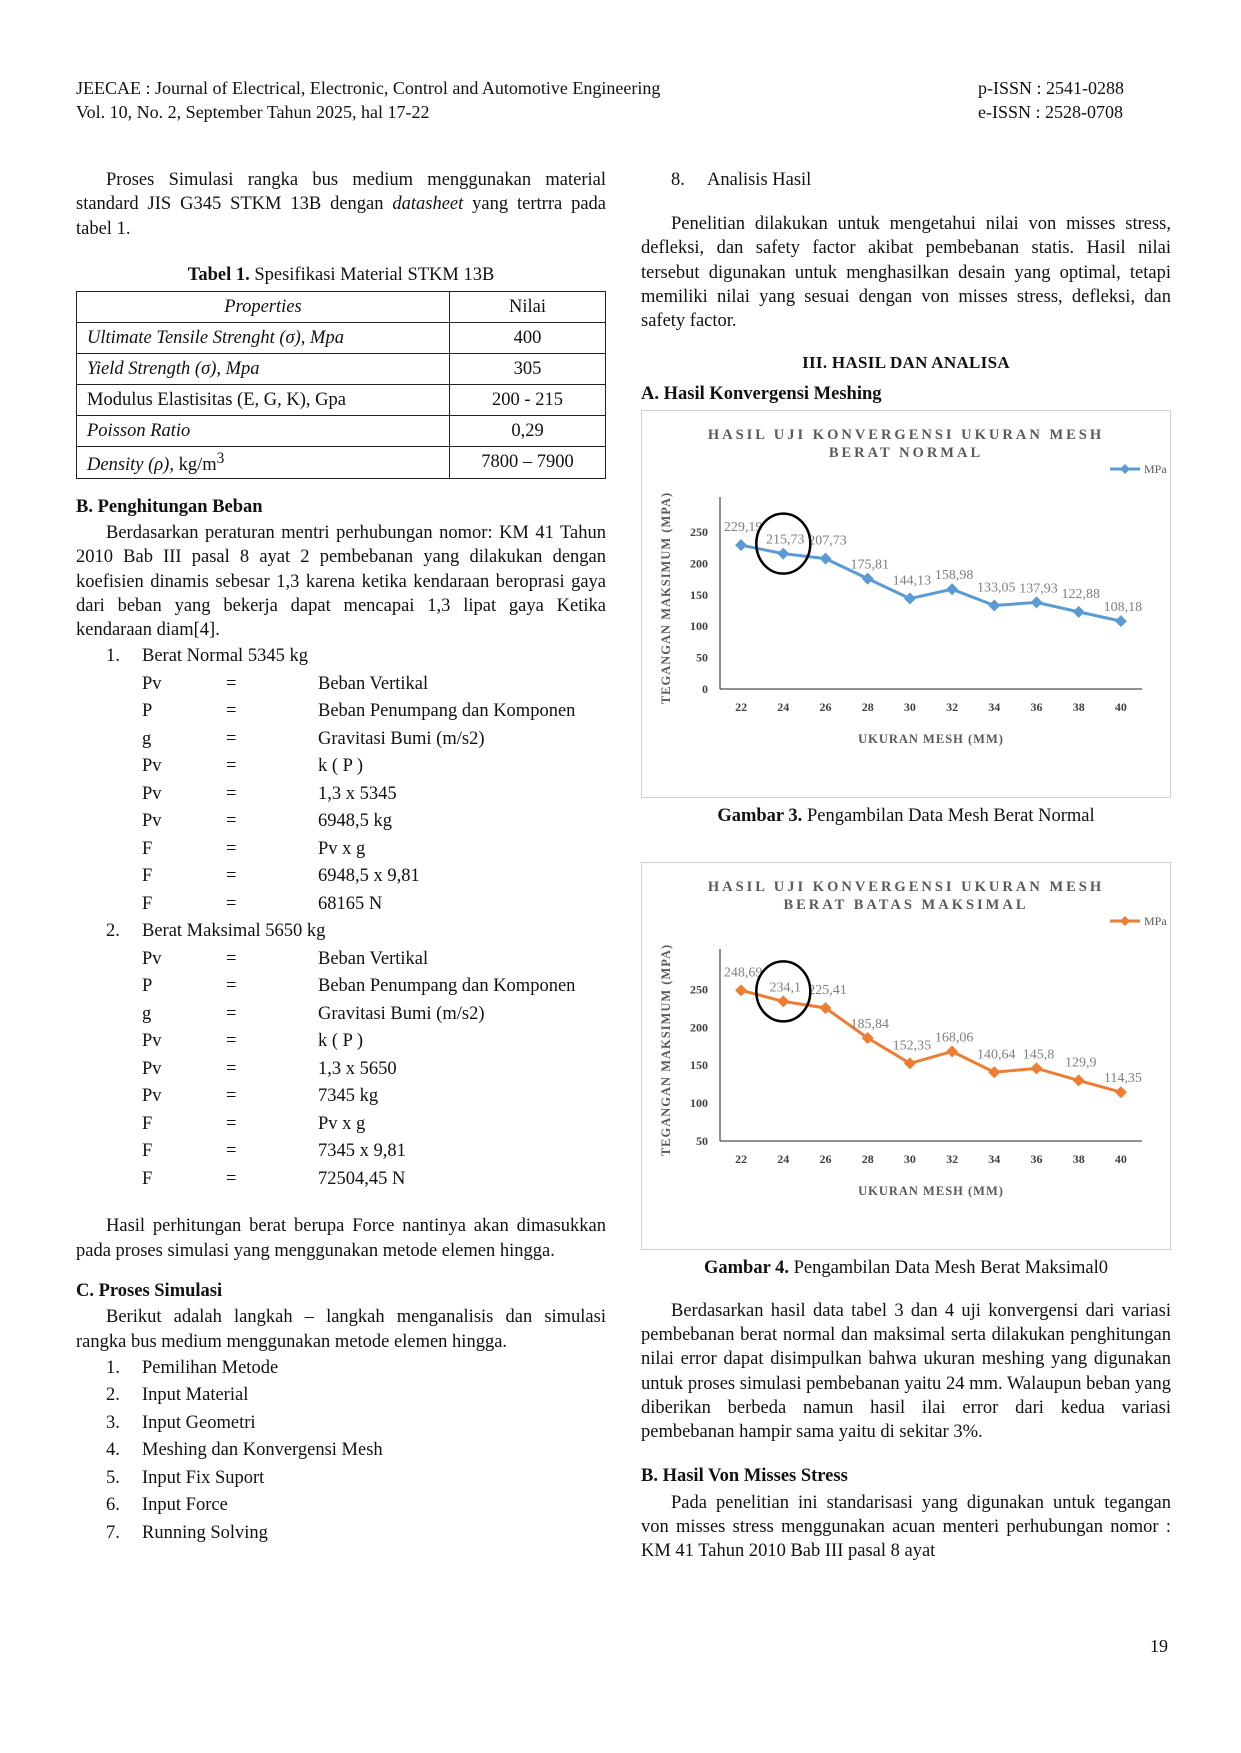  I want to click on data-label: 207,73, so click(827, 541).